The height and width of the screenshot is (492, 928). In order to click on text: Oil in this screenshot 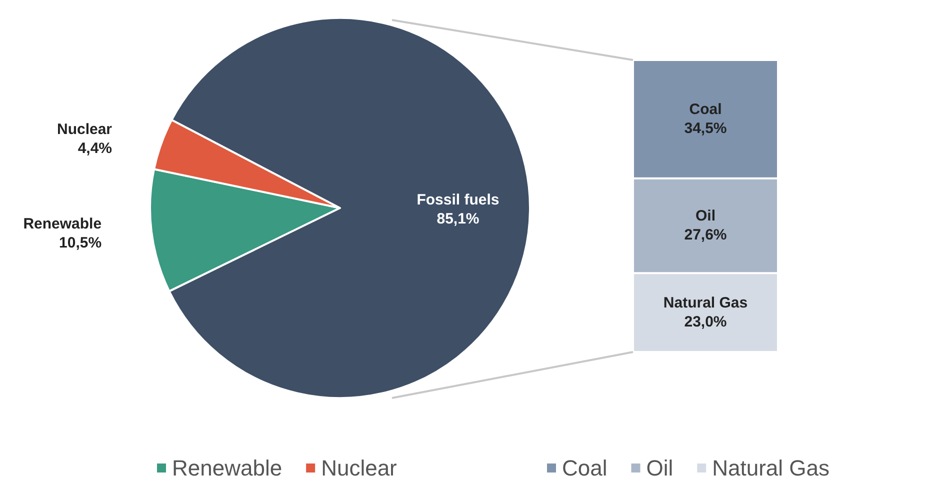, I will do `click(705, 216)`.